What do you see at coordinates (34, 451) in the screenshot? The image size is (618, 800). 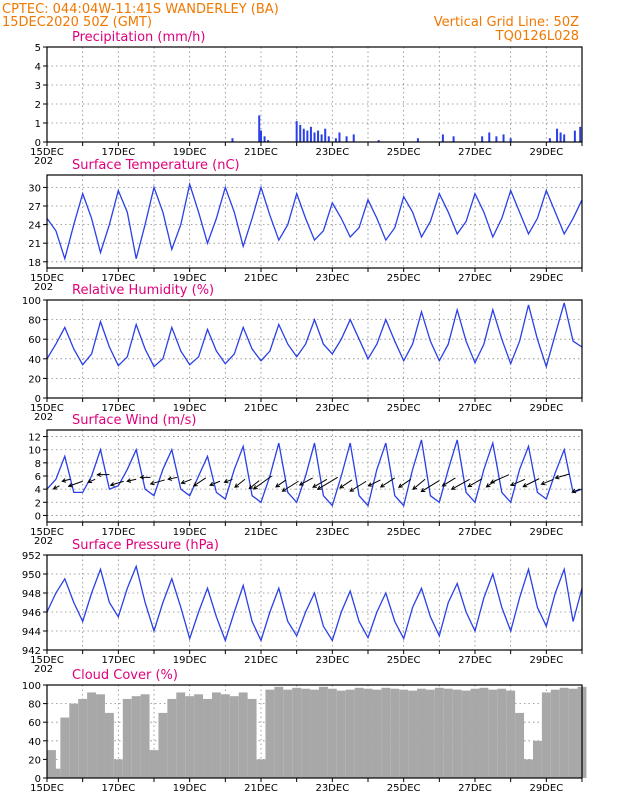 I see `y-tick-label: 10` at bounding box center [34, 451].